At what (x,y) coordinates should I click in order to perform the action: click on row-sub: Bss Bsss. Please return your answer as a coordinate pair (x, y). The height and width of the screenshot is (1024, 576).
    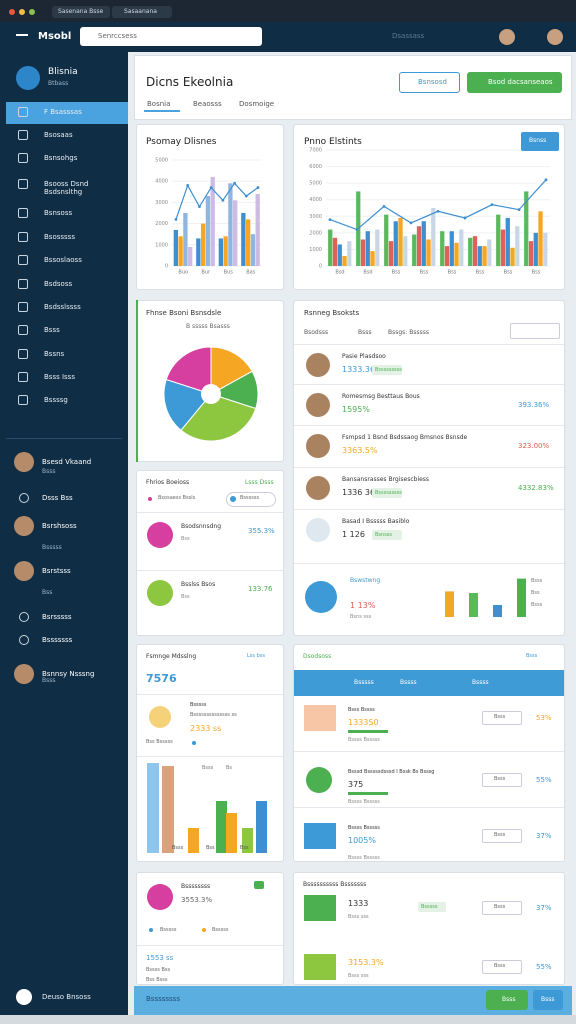
    Looking at the image, I should click on (157, 980).